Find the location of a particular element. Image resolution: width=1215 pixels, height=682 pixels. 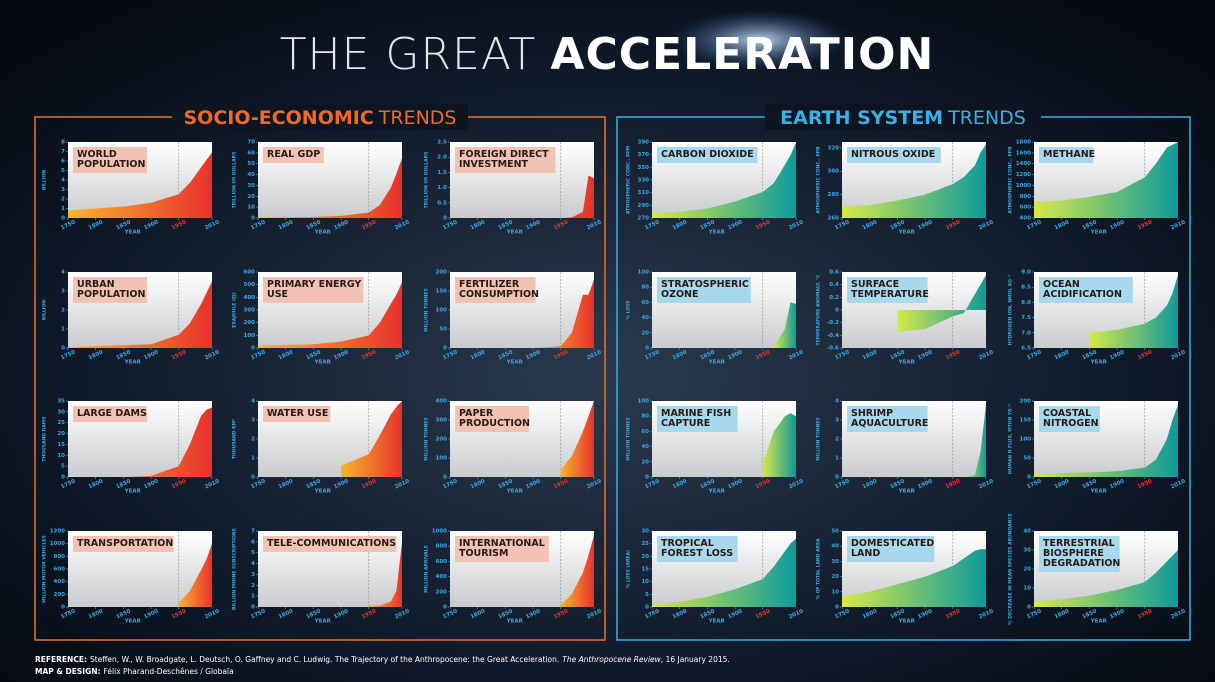

y-tick-label: 70 is located at coordinates (251, 143).